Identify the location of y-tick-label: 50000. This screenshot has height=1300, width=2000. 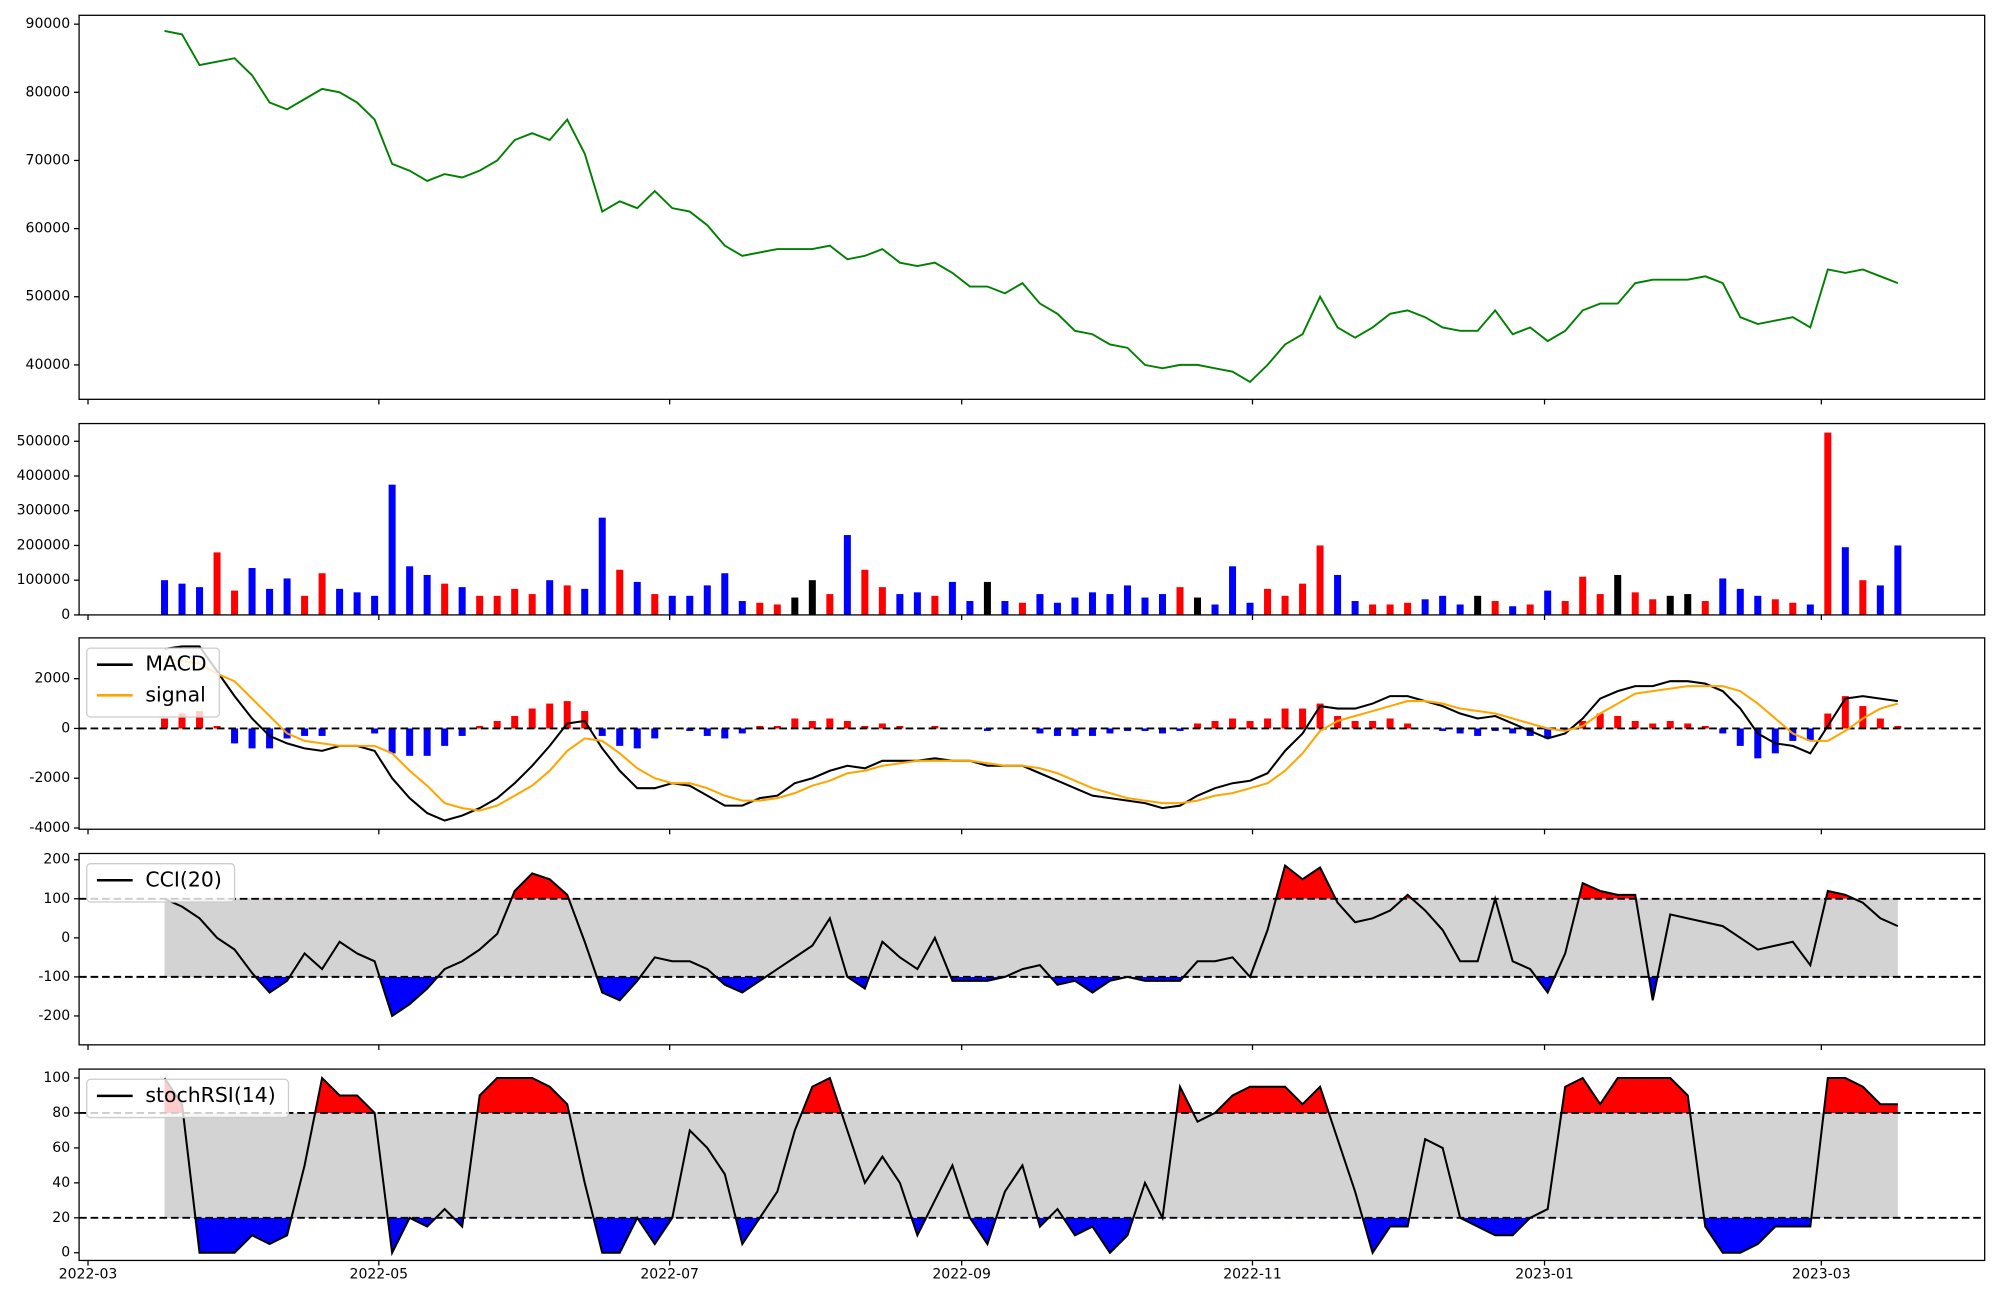
(48, 297).